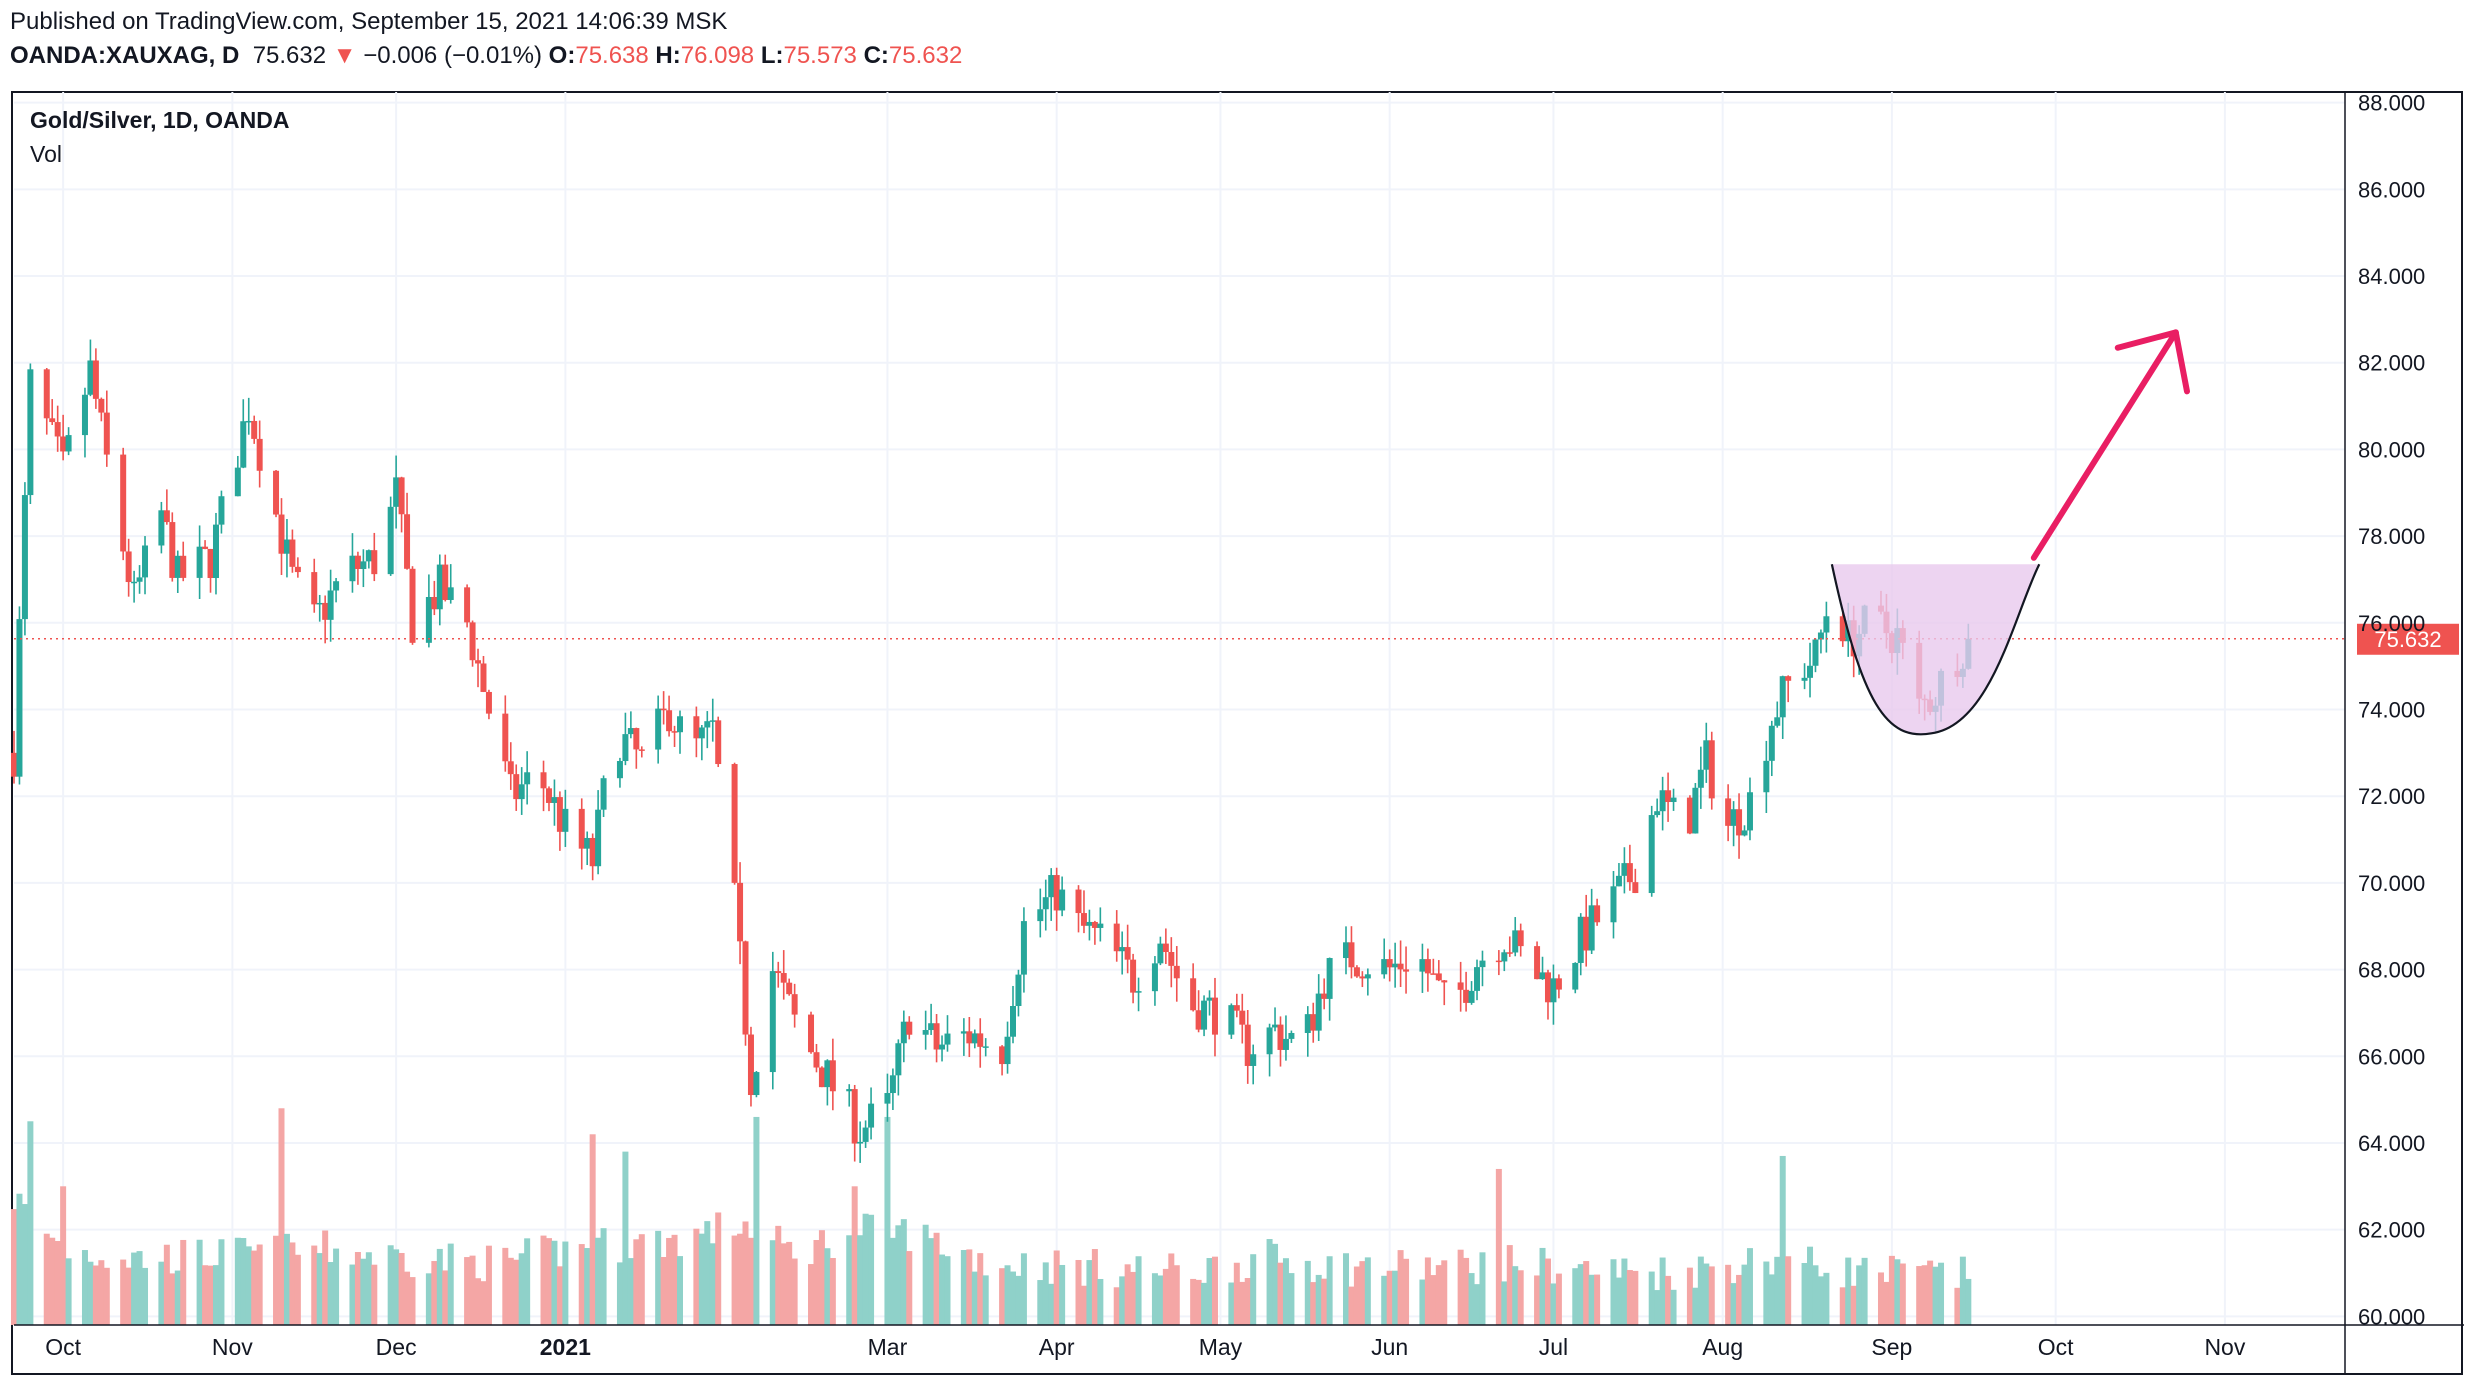 Image resolution: width=2472 pixels, height=1386 pixels. Describe the element at coordinates (2391, 536) in the screenshot. I see `y-tick-label: 78.000` at that location.